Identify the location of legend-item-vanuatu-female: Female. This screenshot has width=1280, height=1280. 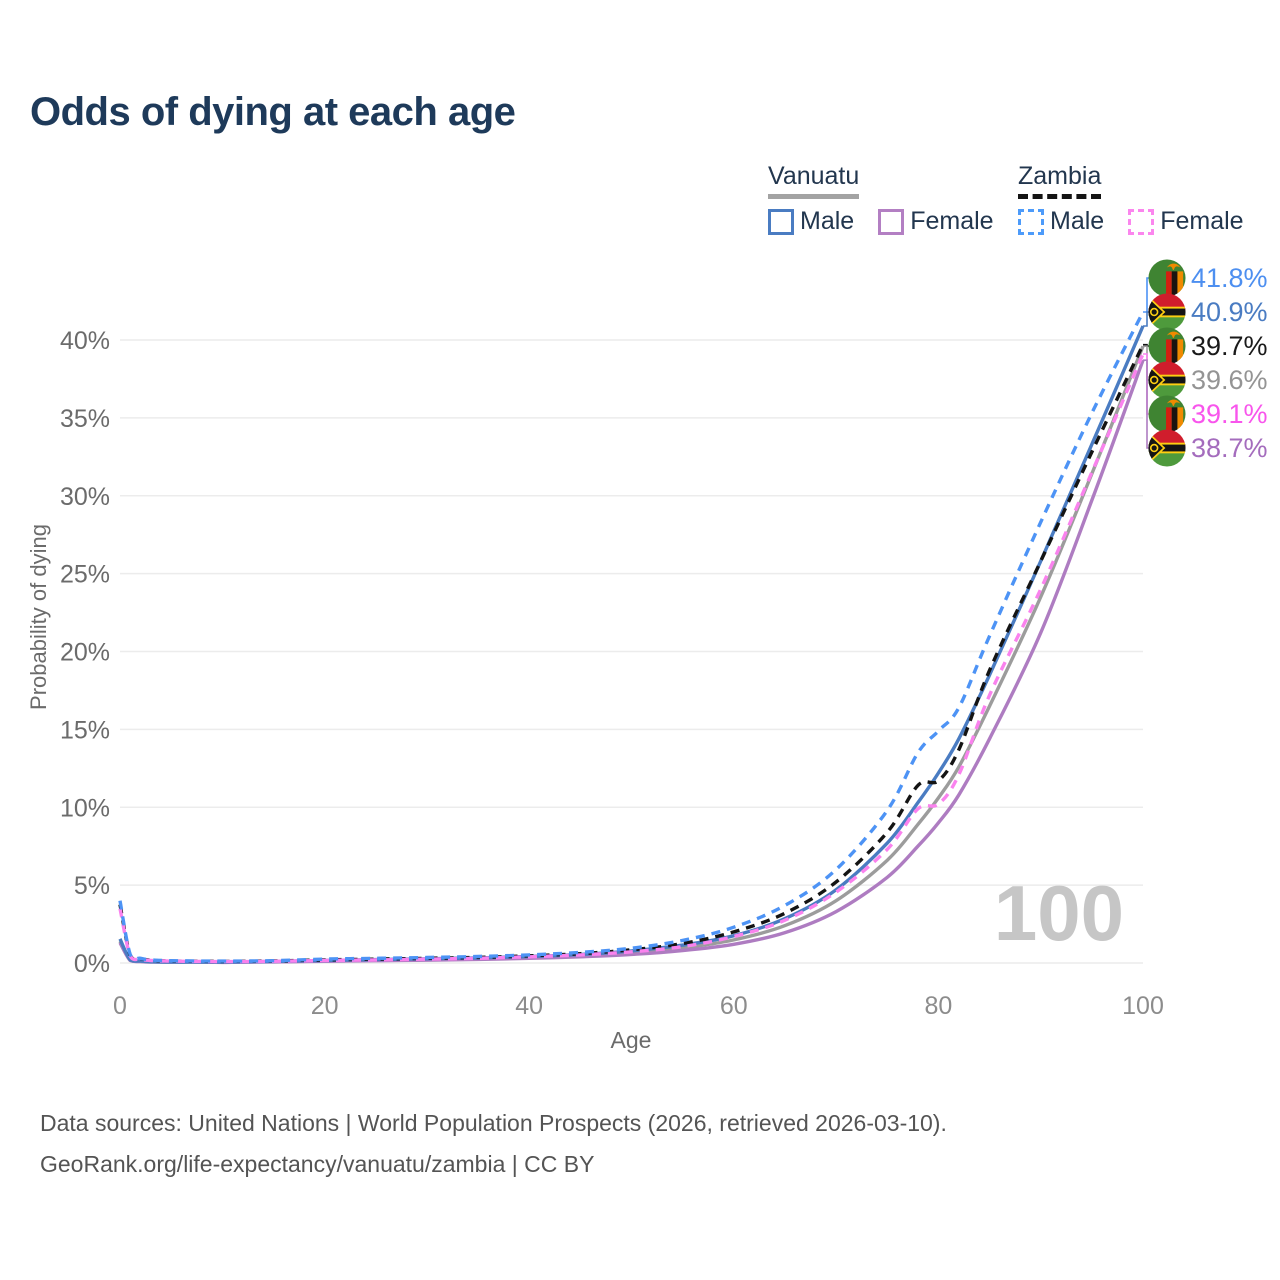
(936, 221).